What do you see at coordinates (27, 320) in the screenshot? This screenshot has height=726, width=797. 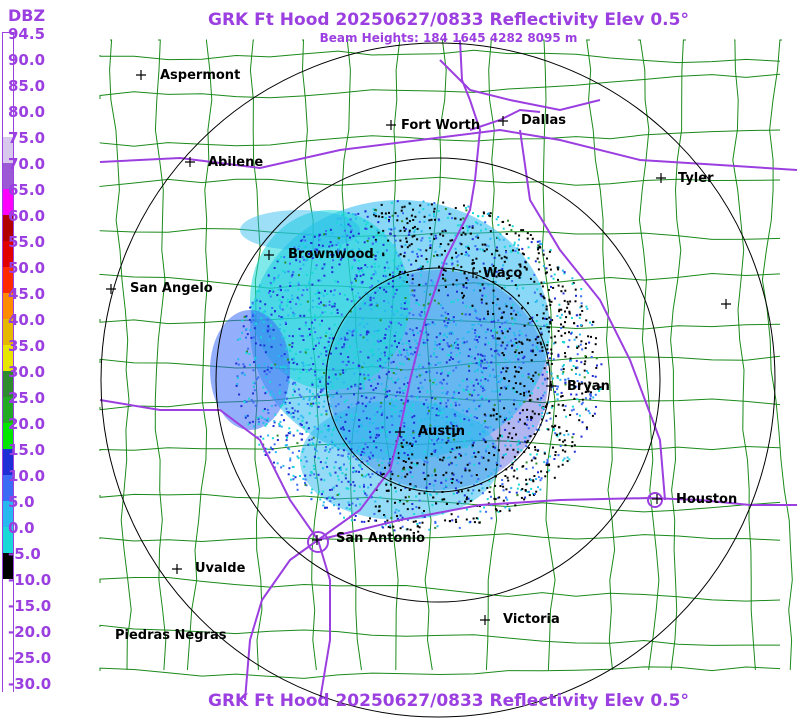 I see `legend-label: 40.0` at bounding box center [27, 320].